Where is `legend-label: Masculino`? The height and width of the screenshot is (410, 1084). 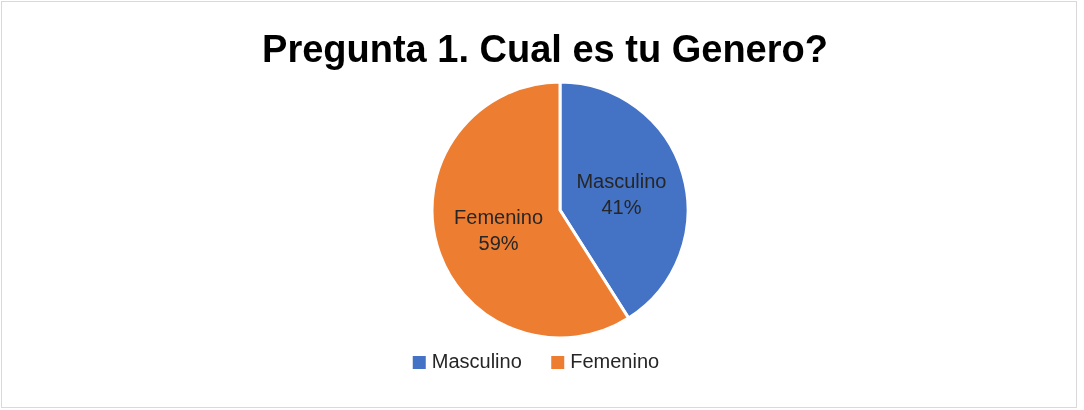
legend-label: Masculino is located at coordinates (476, 361).